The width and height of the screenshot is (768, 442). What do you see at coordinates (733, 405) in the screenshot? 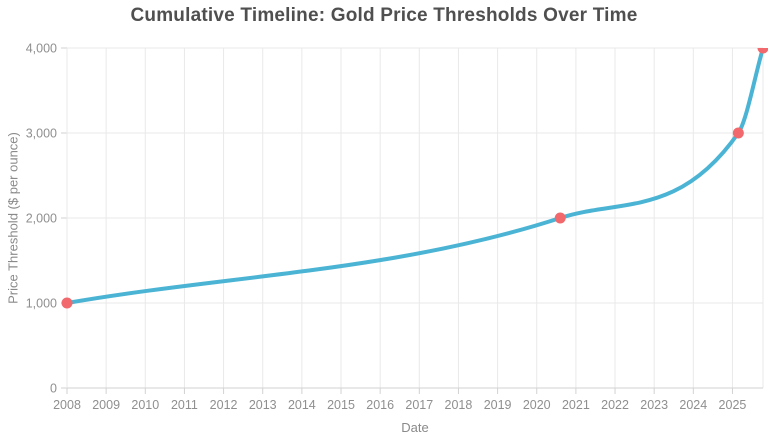
I see `x-tick-label: 2025` at bounding box center [733, 405].